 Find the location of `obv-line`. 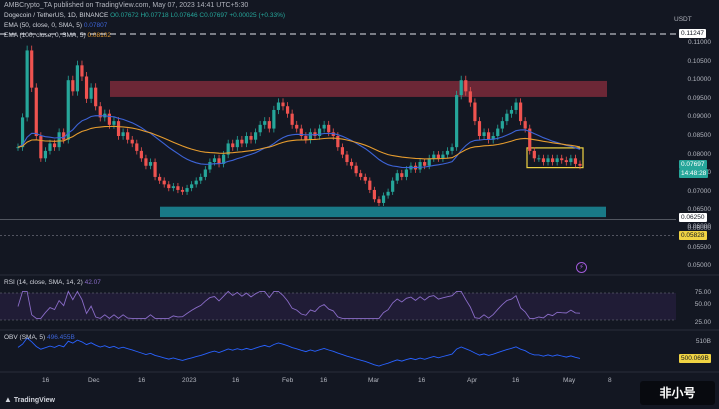

obv-line is located at coordinates (299, 352).